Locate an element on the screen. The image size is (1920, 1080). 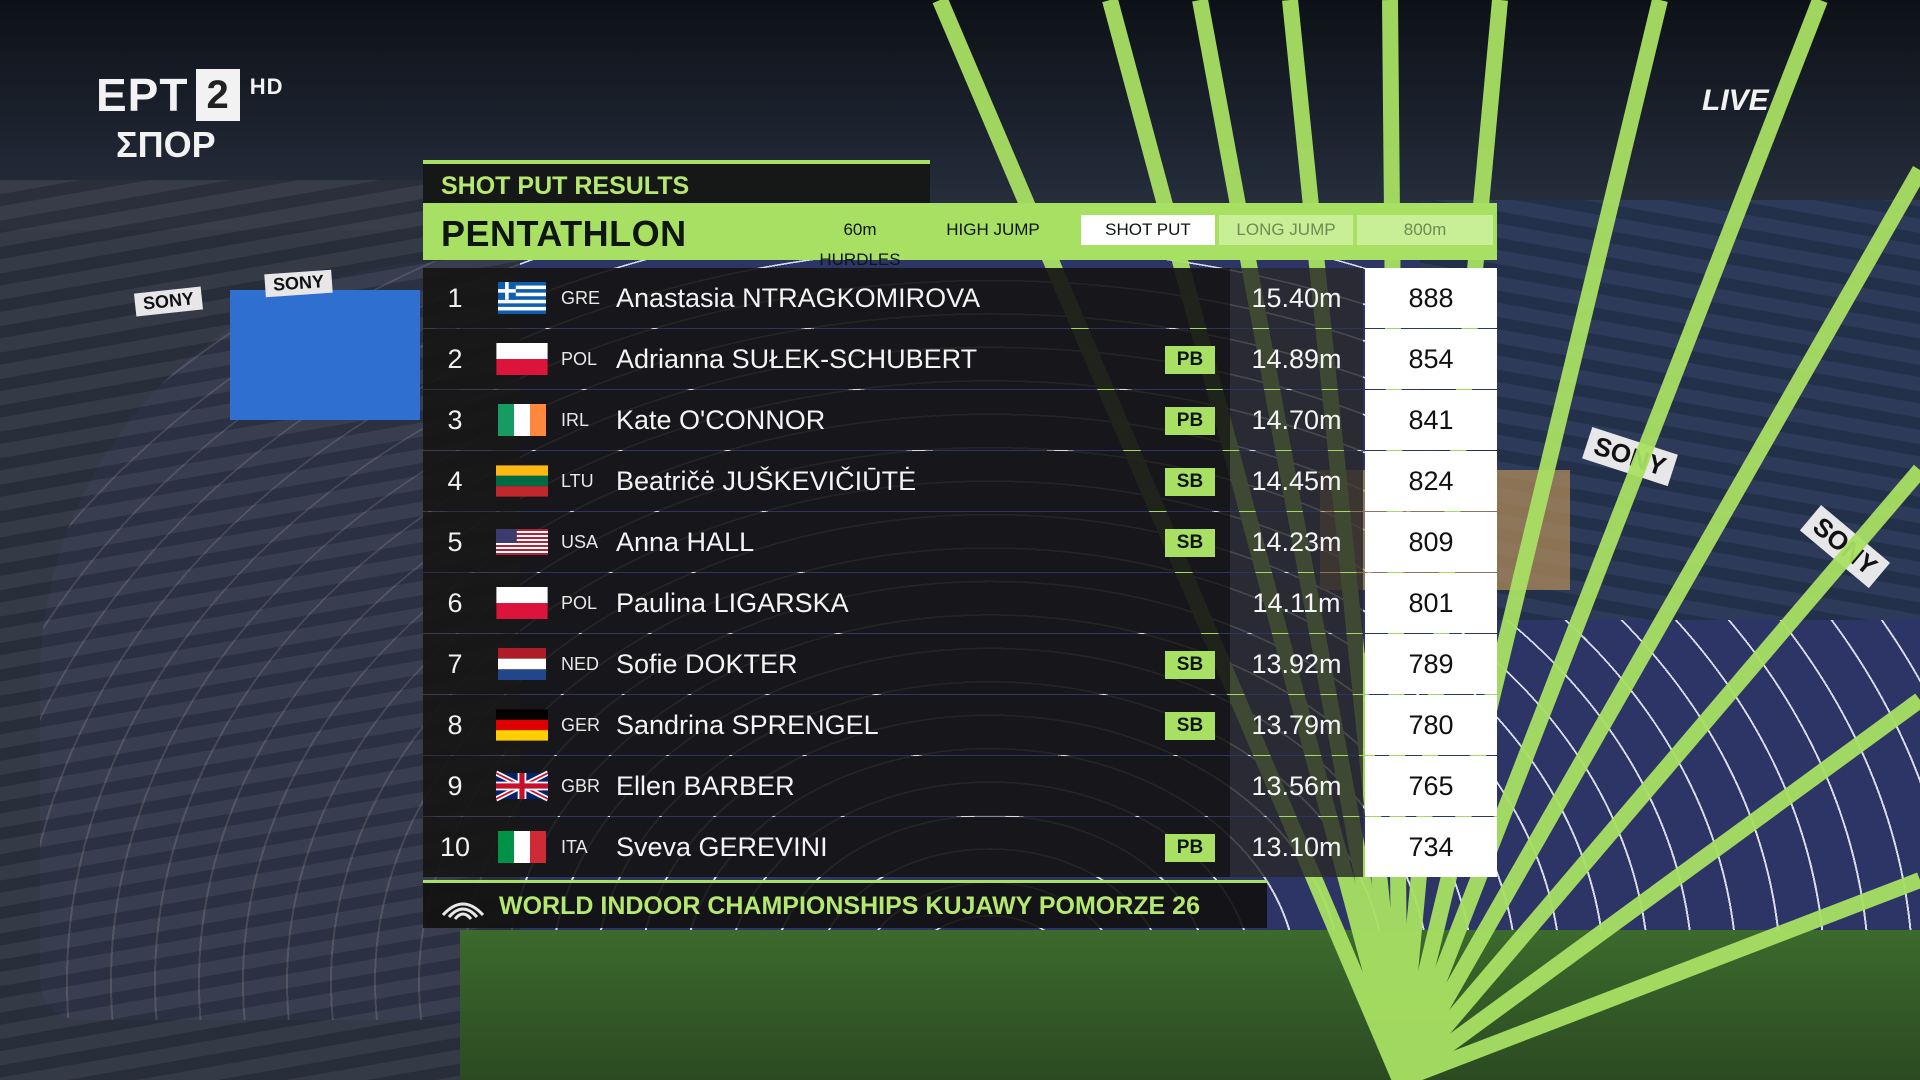
shot-put-mark: 13.92m is located at coordinates (1296, 664).